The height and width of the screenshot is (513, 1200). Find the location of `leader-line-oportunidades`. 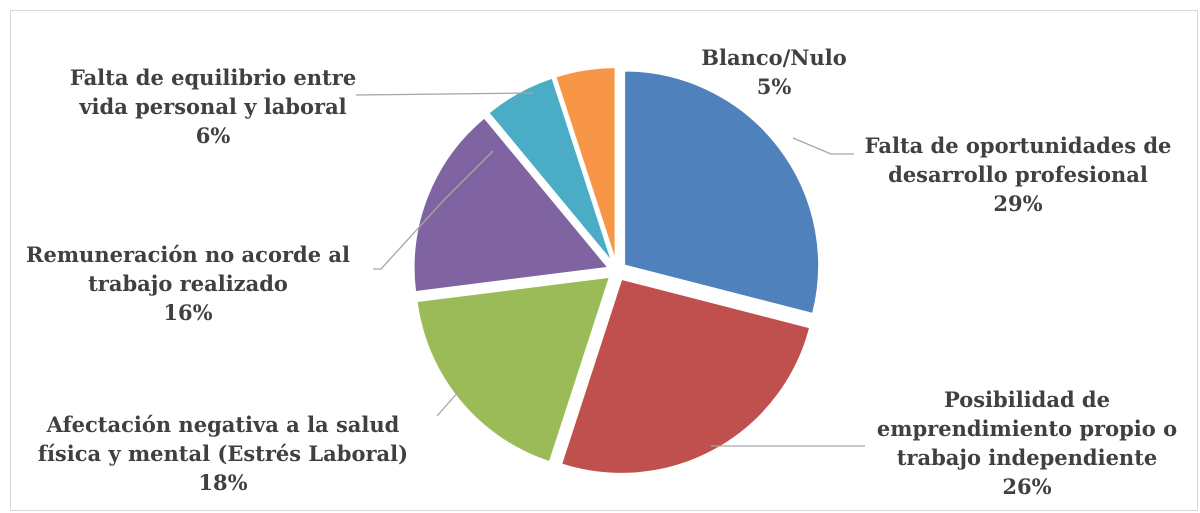

leader-line-oportunidades is located at coordinates (823, 146).